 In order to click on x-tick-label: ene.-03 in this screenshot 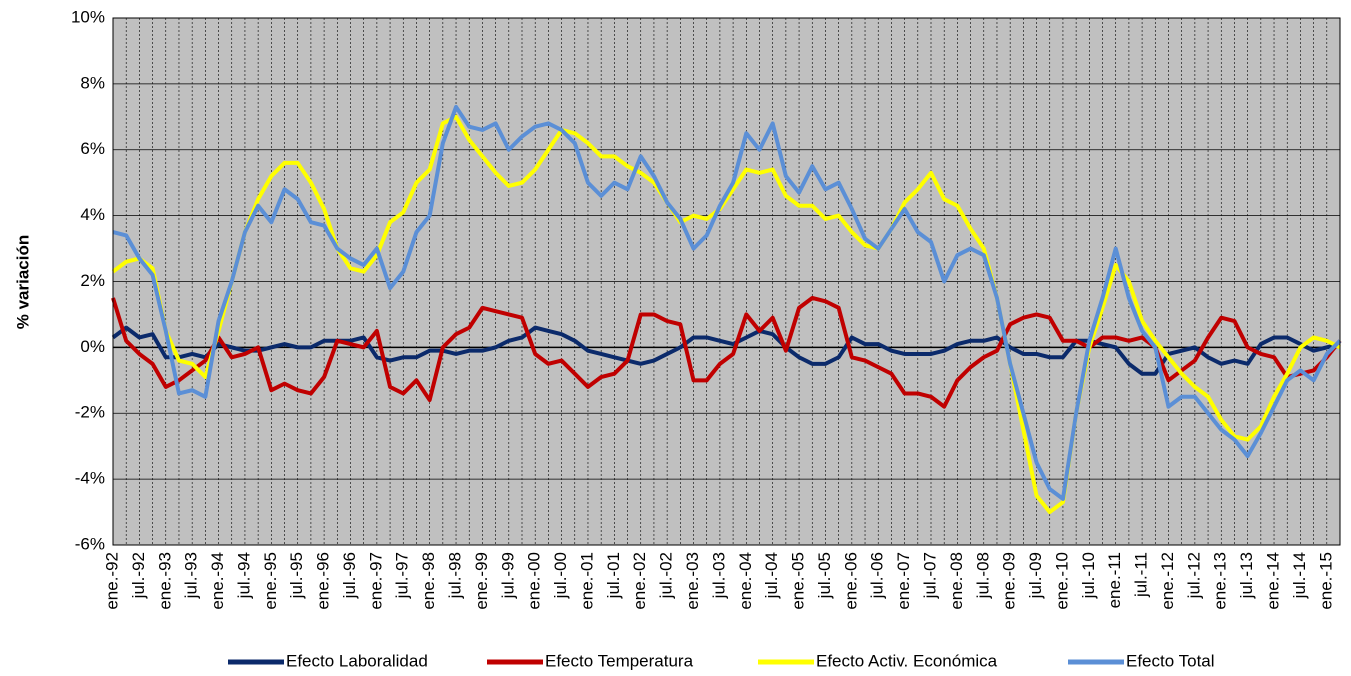, I will do `click(692, 581)`.